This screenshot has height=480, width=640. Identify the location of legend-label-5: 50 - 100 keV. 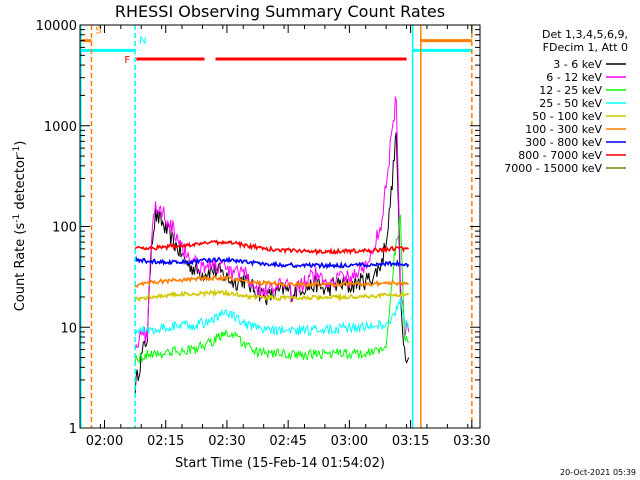
(567, 116).